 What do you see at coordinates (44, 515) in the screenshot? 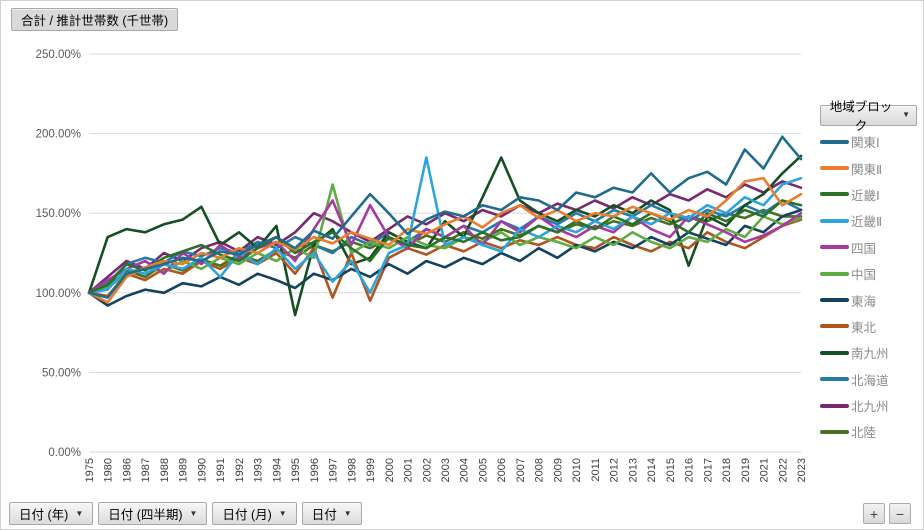
I see `filter-field-label: 日付 (年)` at bounding box center [44, 515].